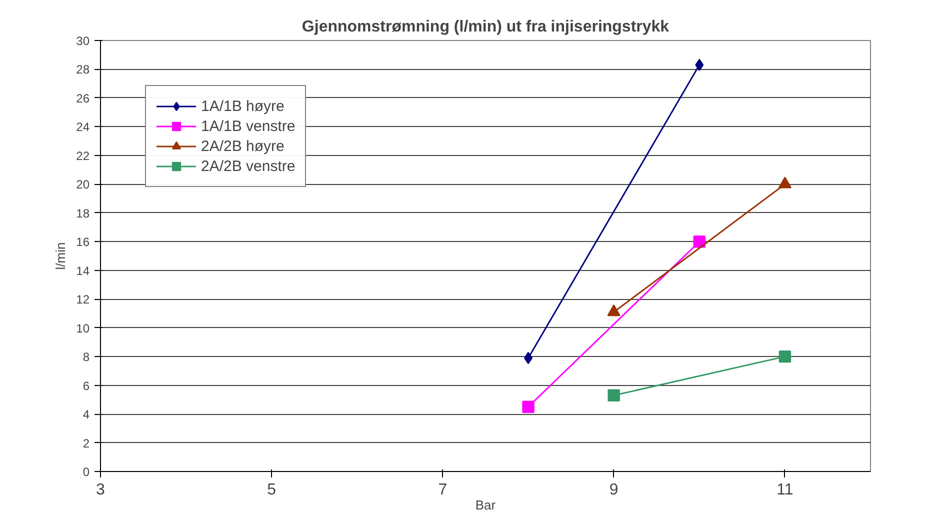  I want to click on y-tick-label: 26, so click(83, 98).